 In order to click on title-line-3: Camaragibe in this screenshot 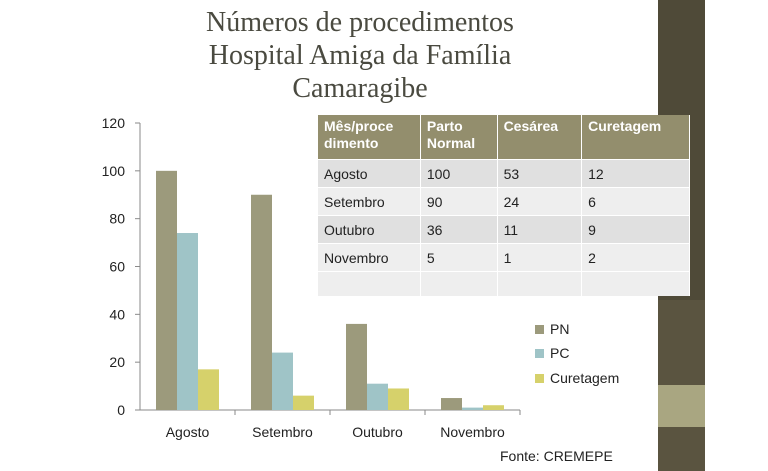, I will do `click(360, 88)`.